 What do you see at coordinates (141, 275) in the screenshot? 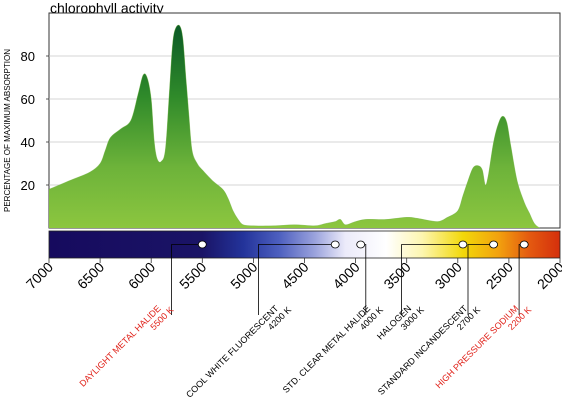
I see `x-tick-label: 6000` at bounding box center [141, 275].